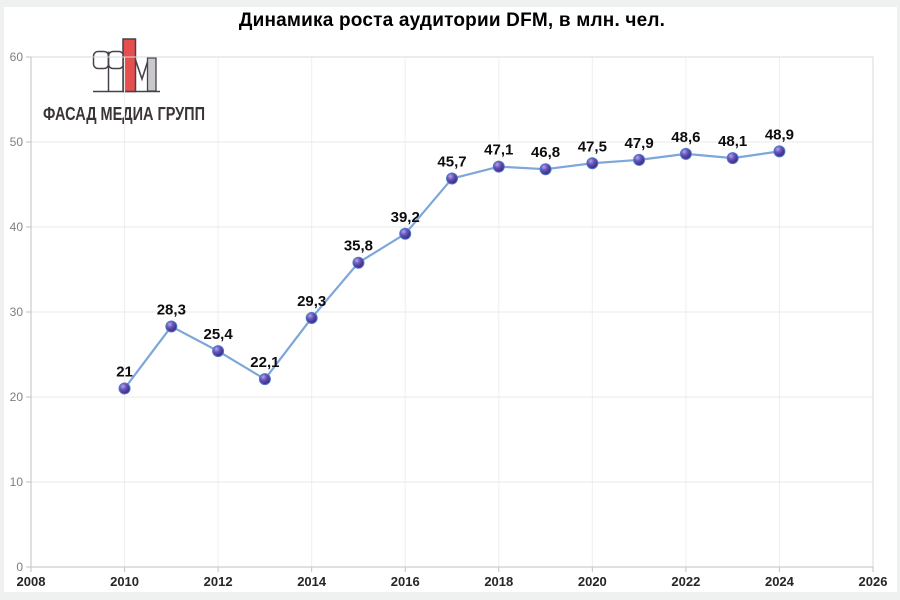 Image resolution: width=900 pixels, height=600 pixels. I want to click on data-point-label: 39,2, so click(405, 217).